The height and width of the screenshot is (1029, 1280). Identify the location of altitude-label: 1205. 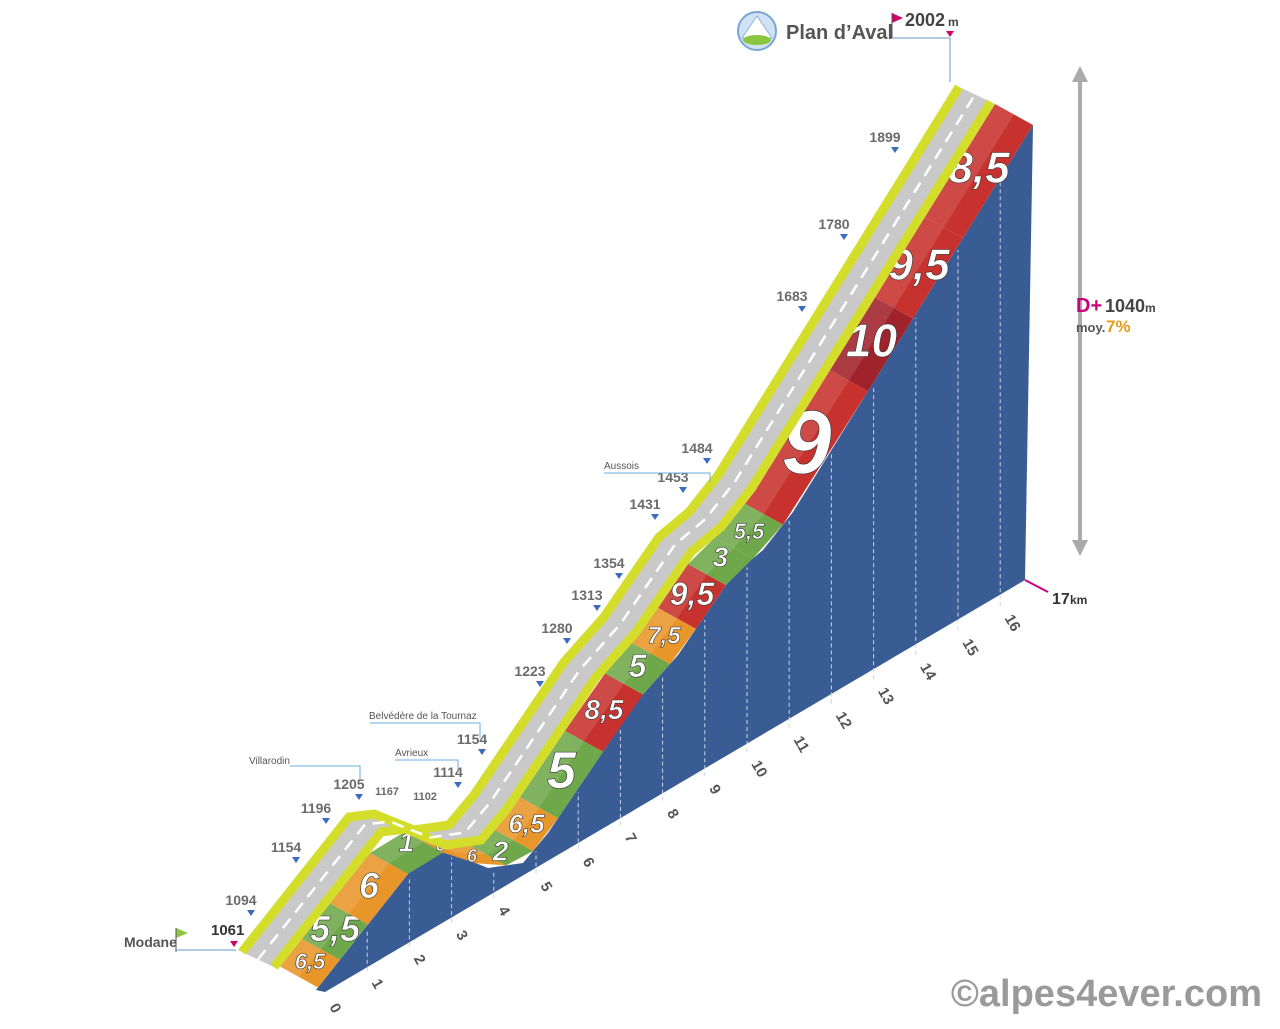
(348, 784).